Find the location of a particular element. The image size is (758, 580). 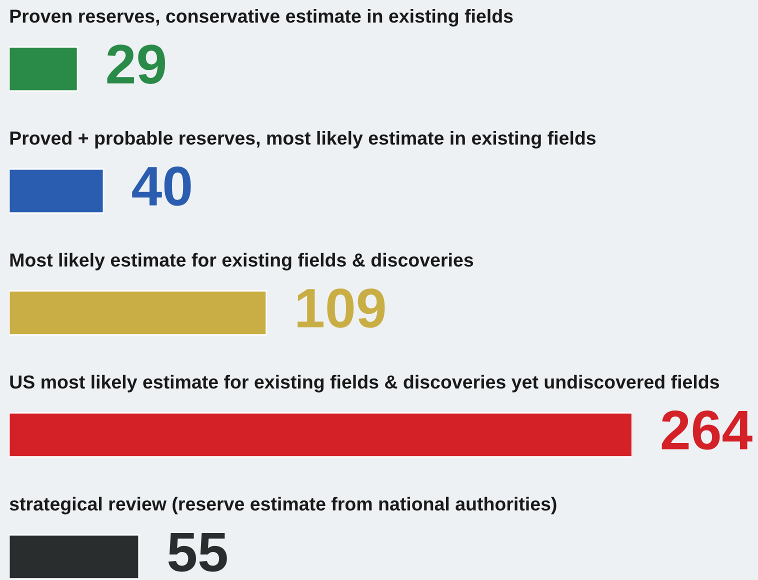

y-tick-label: Proven reserves, conservative estimate in existing fields is located at coordinates (261, 18).